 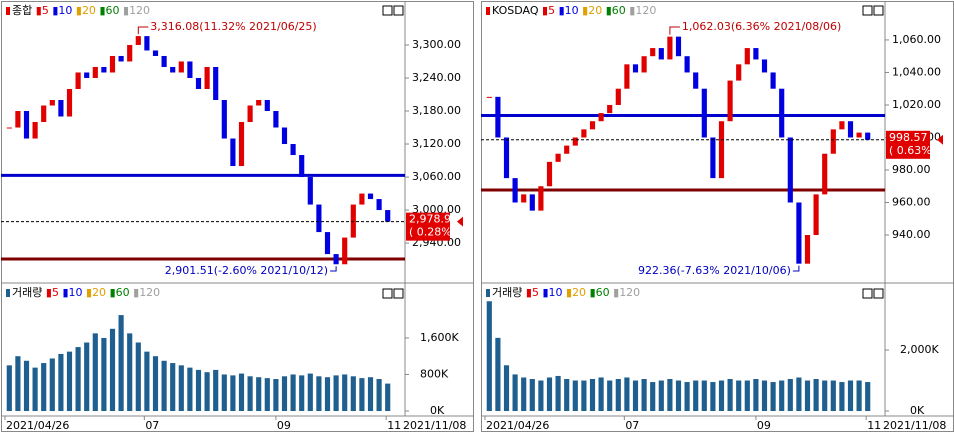 I want to click on max-pointer, so click(x=674, y=30).